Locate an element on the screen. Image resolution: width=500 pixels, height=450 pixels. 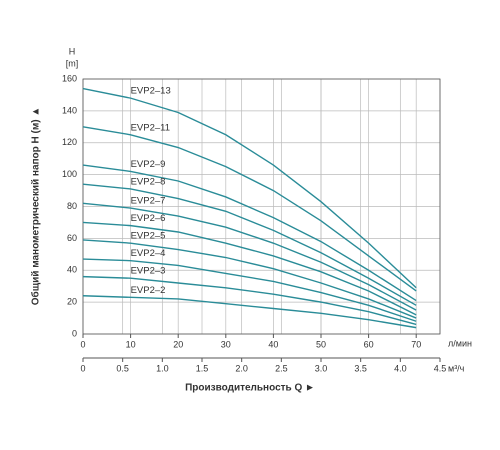
series-label: EVP2–2 is located at coordinates (148, 290).